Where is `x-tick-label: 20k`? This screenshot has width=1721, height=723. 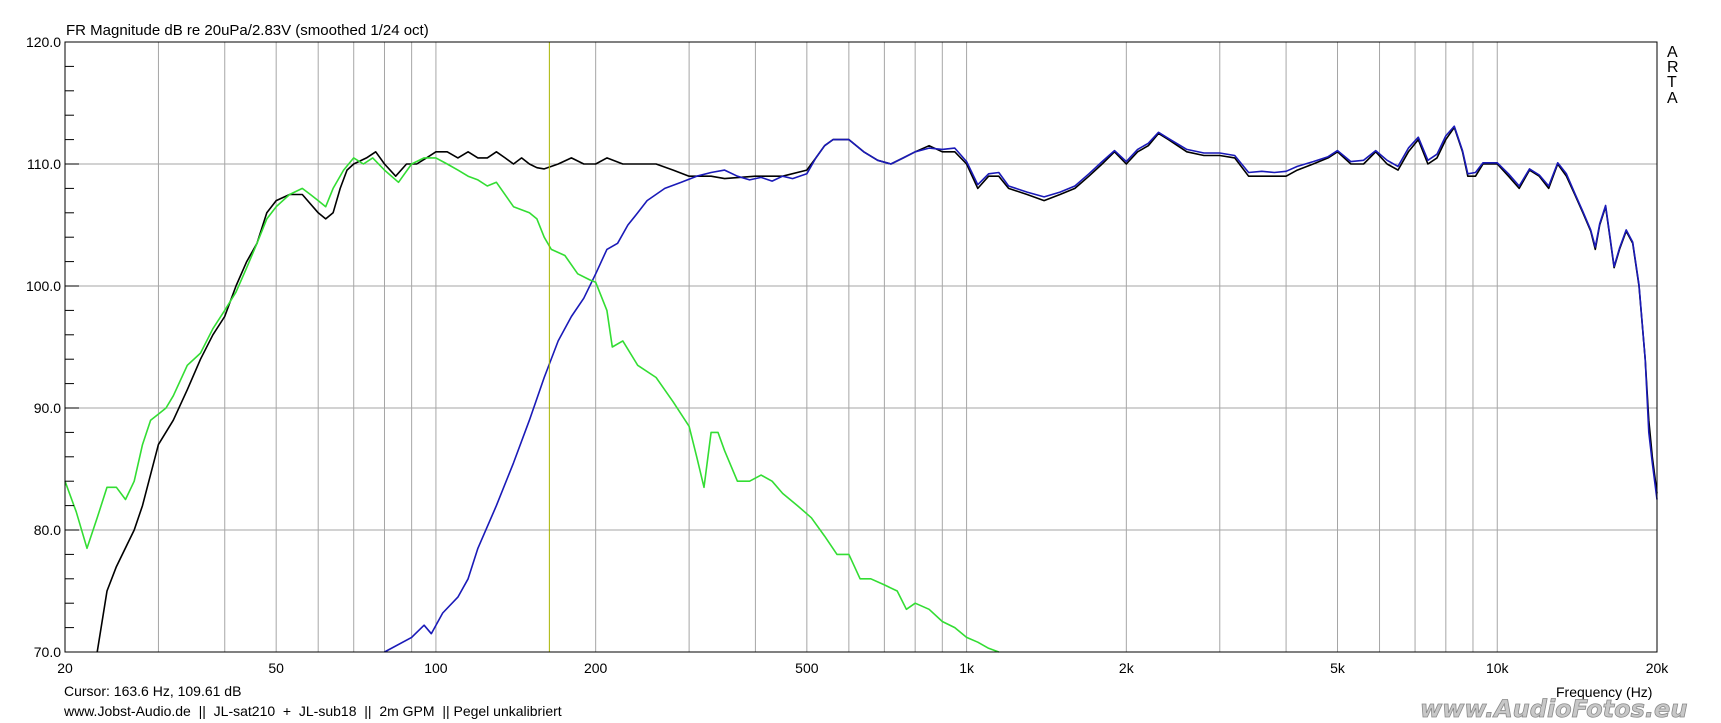
x-tick-label: 20k is located at coordinates (1658, 668).